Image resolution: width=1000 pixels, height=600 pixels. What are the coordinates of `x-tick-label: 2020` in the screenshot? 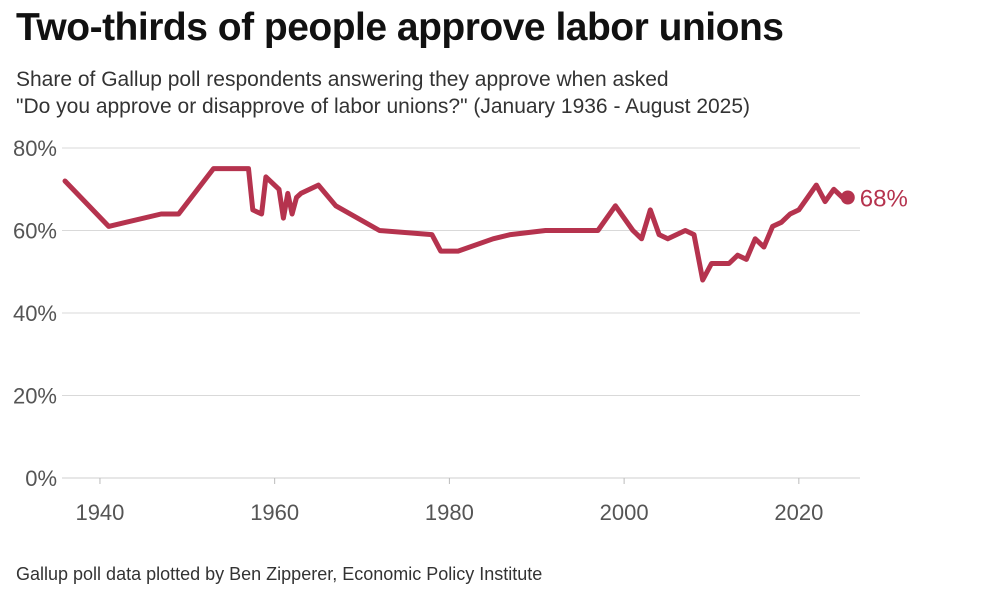 It's located at (798, 512).